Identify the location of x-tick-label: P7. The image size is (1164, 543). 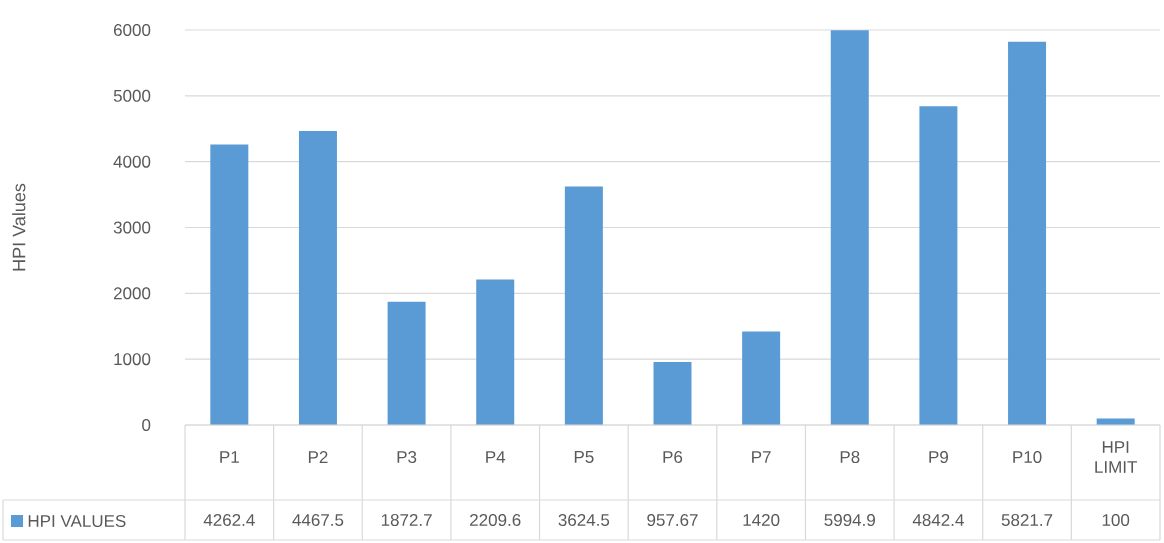
(761, 457).